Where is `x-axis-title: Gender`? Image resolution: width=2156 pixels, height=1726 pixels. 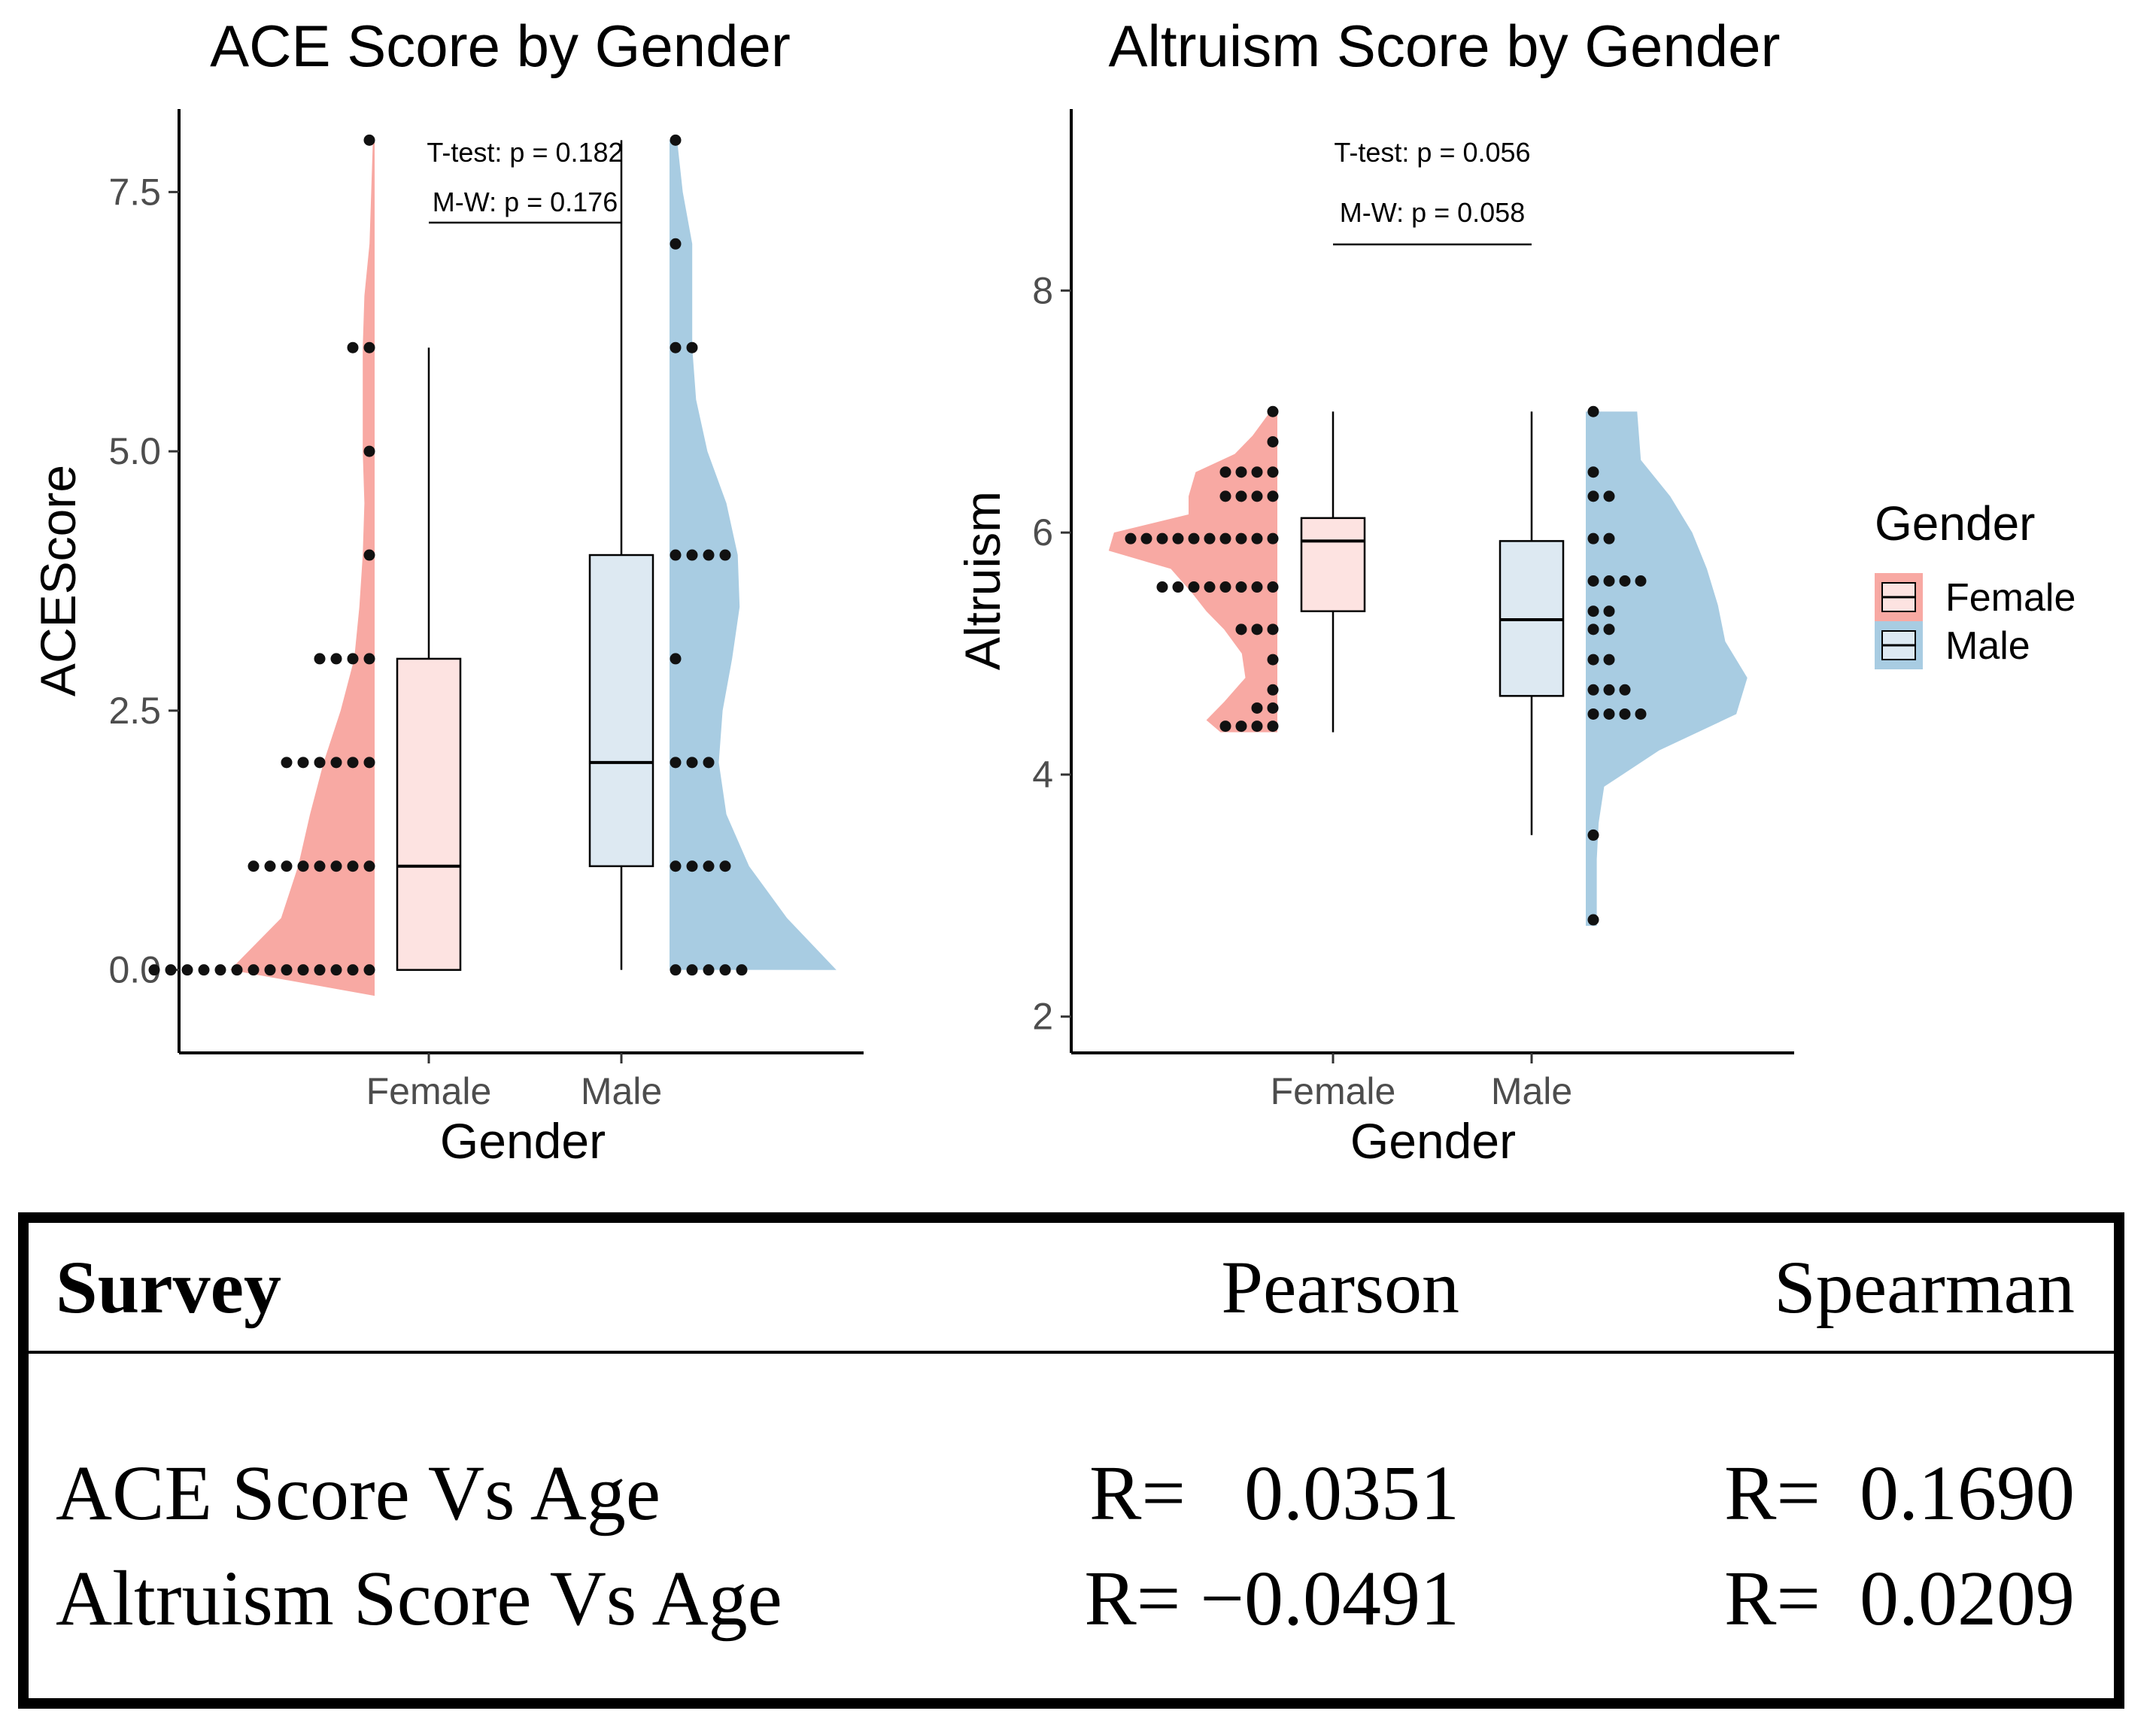 x-axis-title: Gender is located at coordinates (1433, 1141).